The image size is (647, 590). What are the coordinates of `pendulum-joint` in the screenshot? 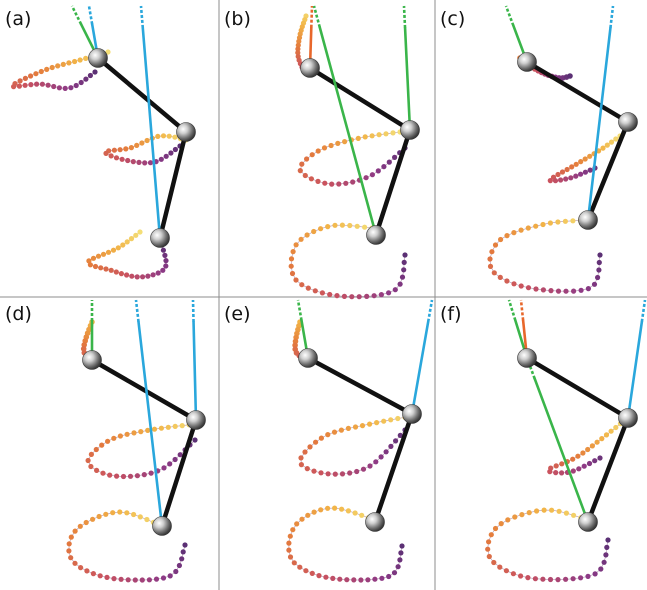 It's located at (162, 526).